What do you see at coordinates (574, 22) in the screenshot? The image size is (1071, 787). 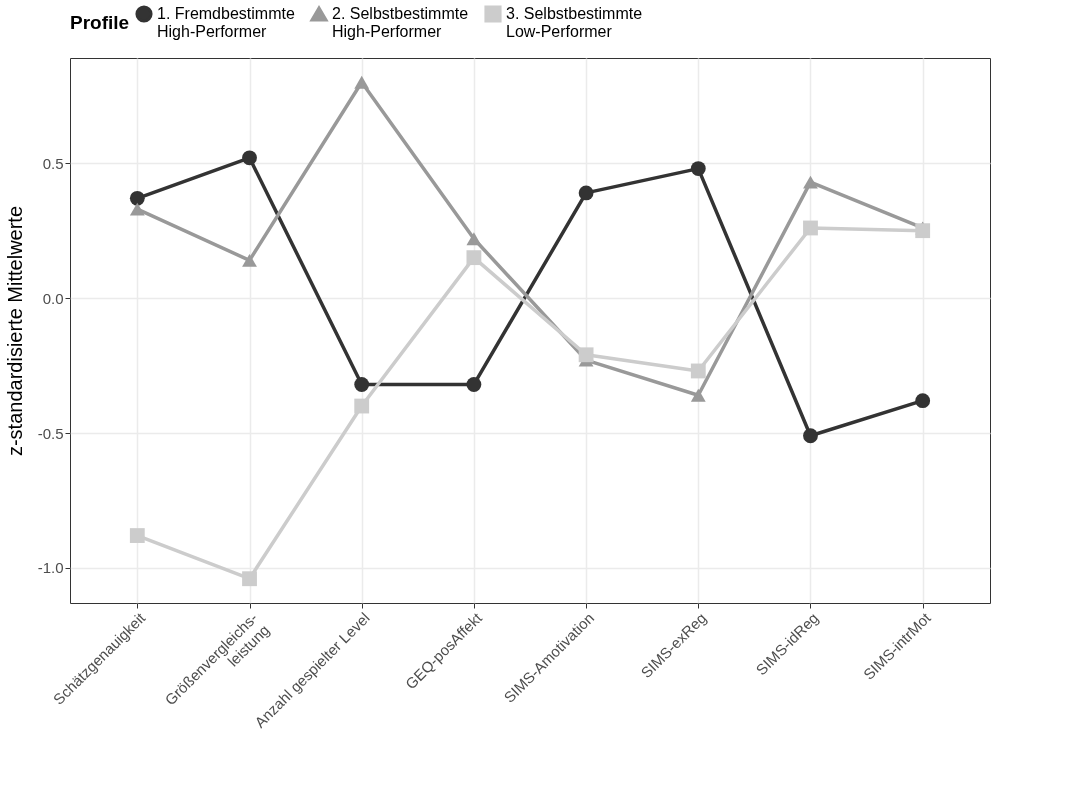 I see `legend-label: 3. Selbstbestimmte Low-Performer` at bounding box center [574, 22].